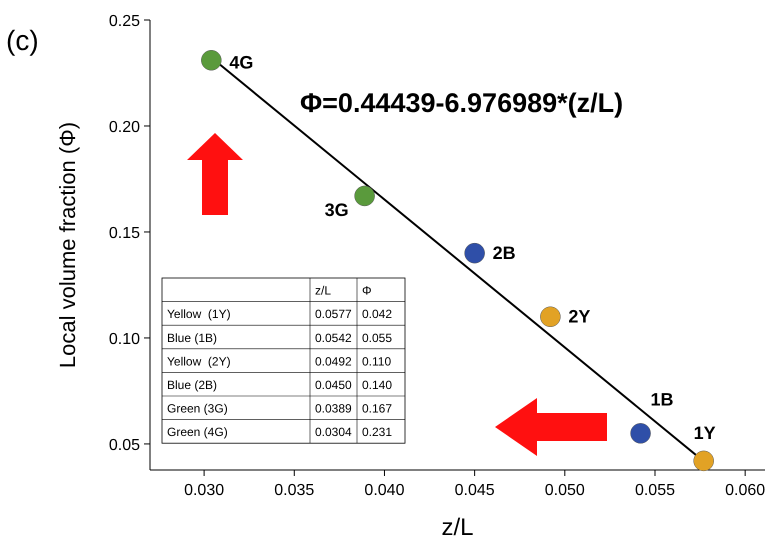  What do you see at coordinates (124, 21) in the screenshot?
I see `y-tick-label: 0.25` at bounding box center [124, 21].